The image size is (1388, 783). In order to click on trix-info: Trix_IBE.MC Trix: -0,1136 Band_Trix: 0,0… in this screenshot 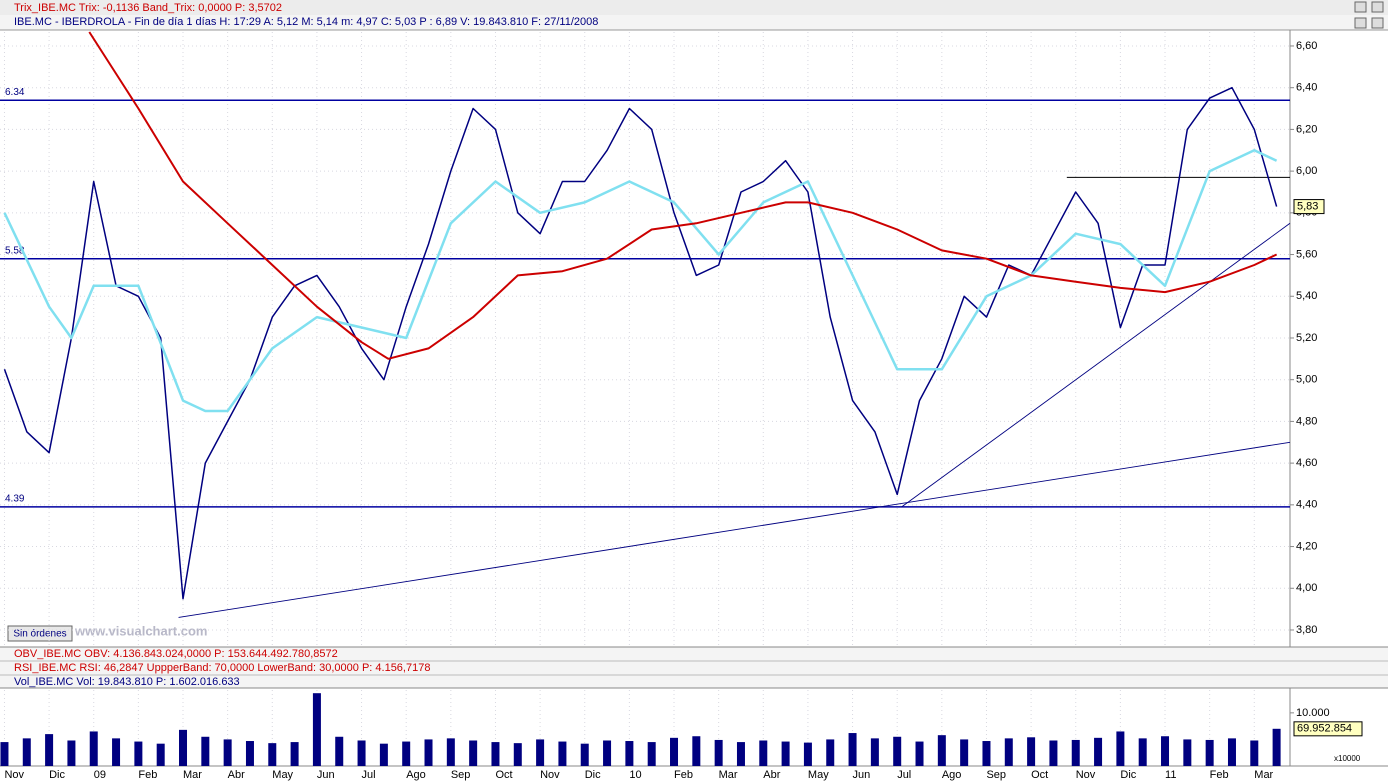, I will do `click(148, 8)`.